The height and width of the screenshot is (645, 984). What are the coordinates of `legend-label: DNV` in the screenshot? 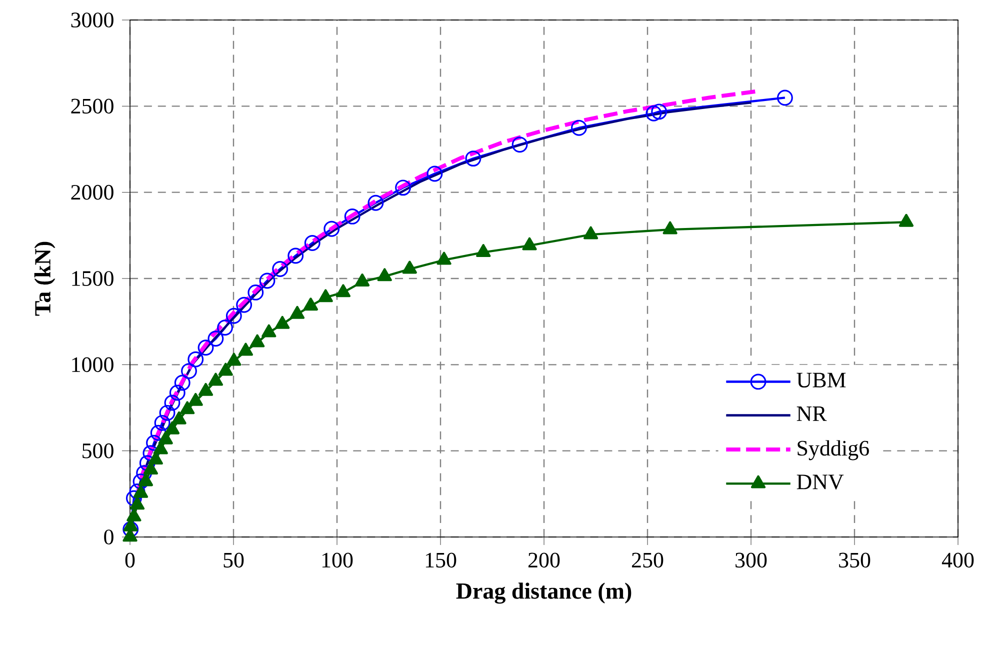 It's located at (820, 482).